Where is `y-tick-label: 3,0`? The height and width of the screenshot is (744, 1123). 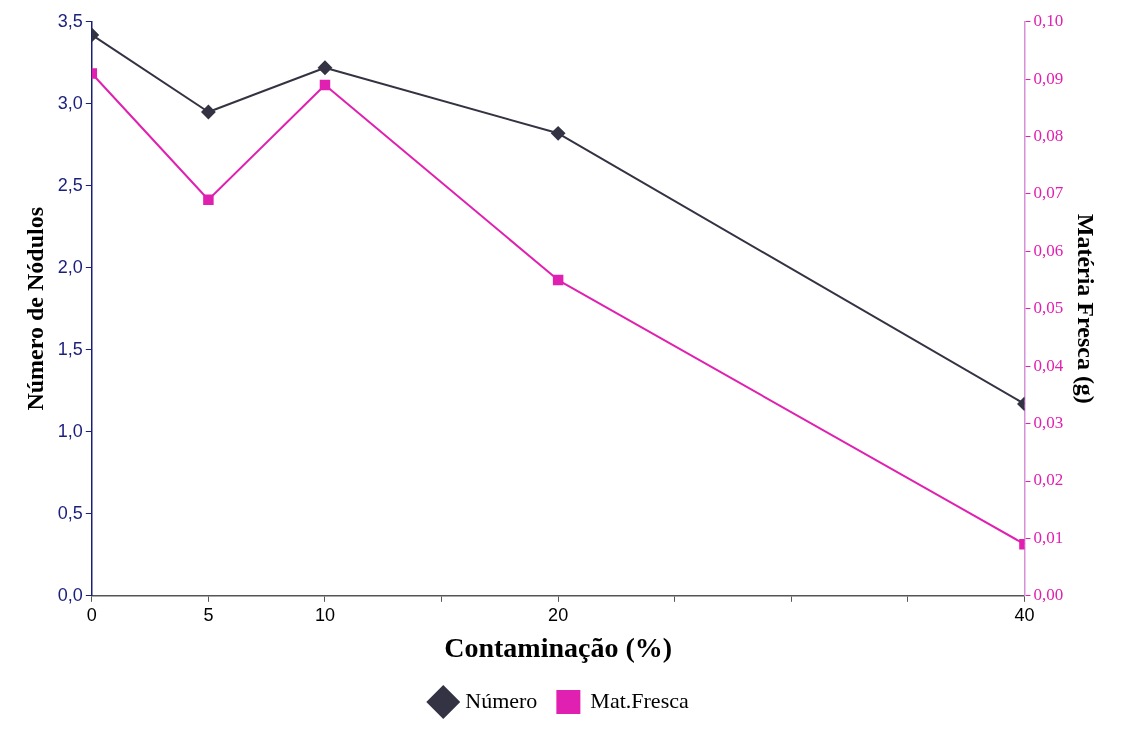 y-tick-label: 3,0 is located at coordinates (70, 102).